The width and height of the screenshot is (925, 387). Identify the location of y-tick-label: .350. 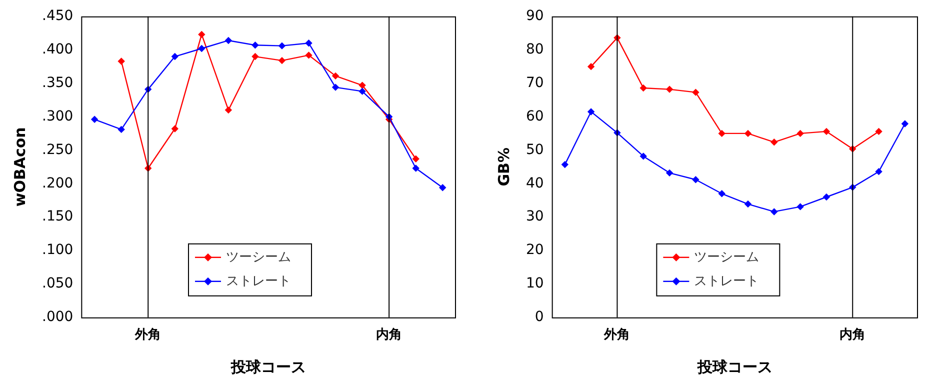
(58, 82).